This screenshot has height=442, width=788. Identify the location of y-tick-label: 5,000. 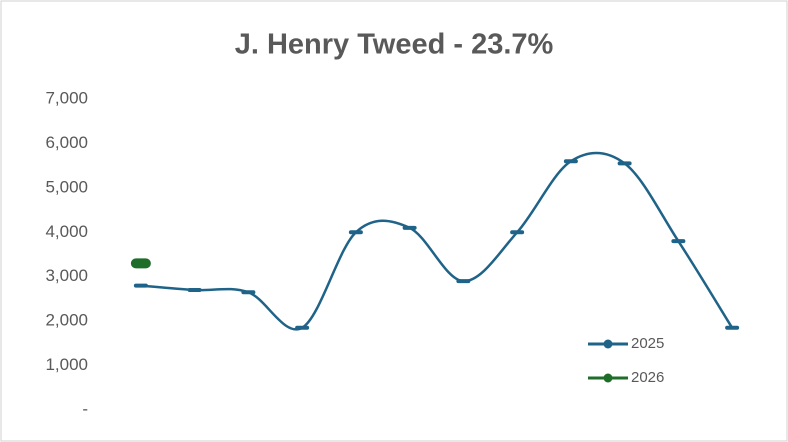
(66, 186).